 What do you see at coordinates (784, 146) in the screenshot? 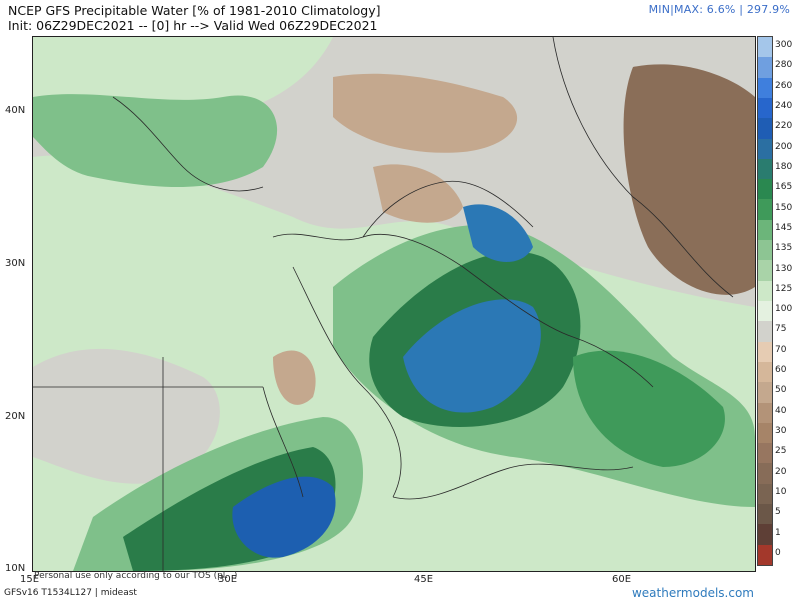
I see `colorbar-label: 200` at bounding box center [784, 146].